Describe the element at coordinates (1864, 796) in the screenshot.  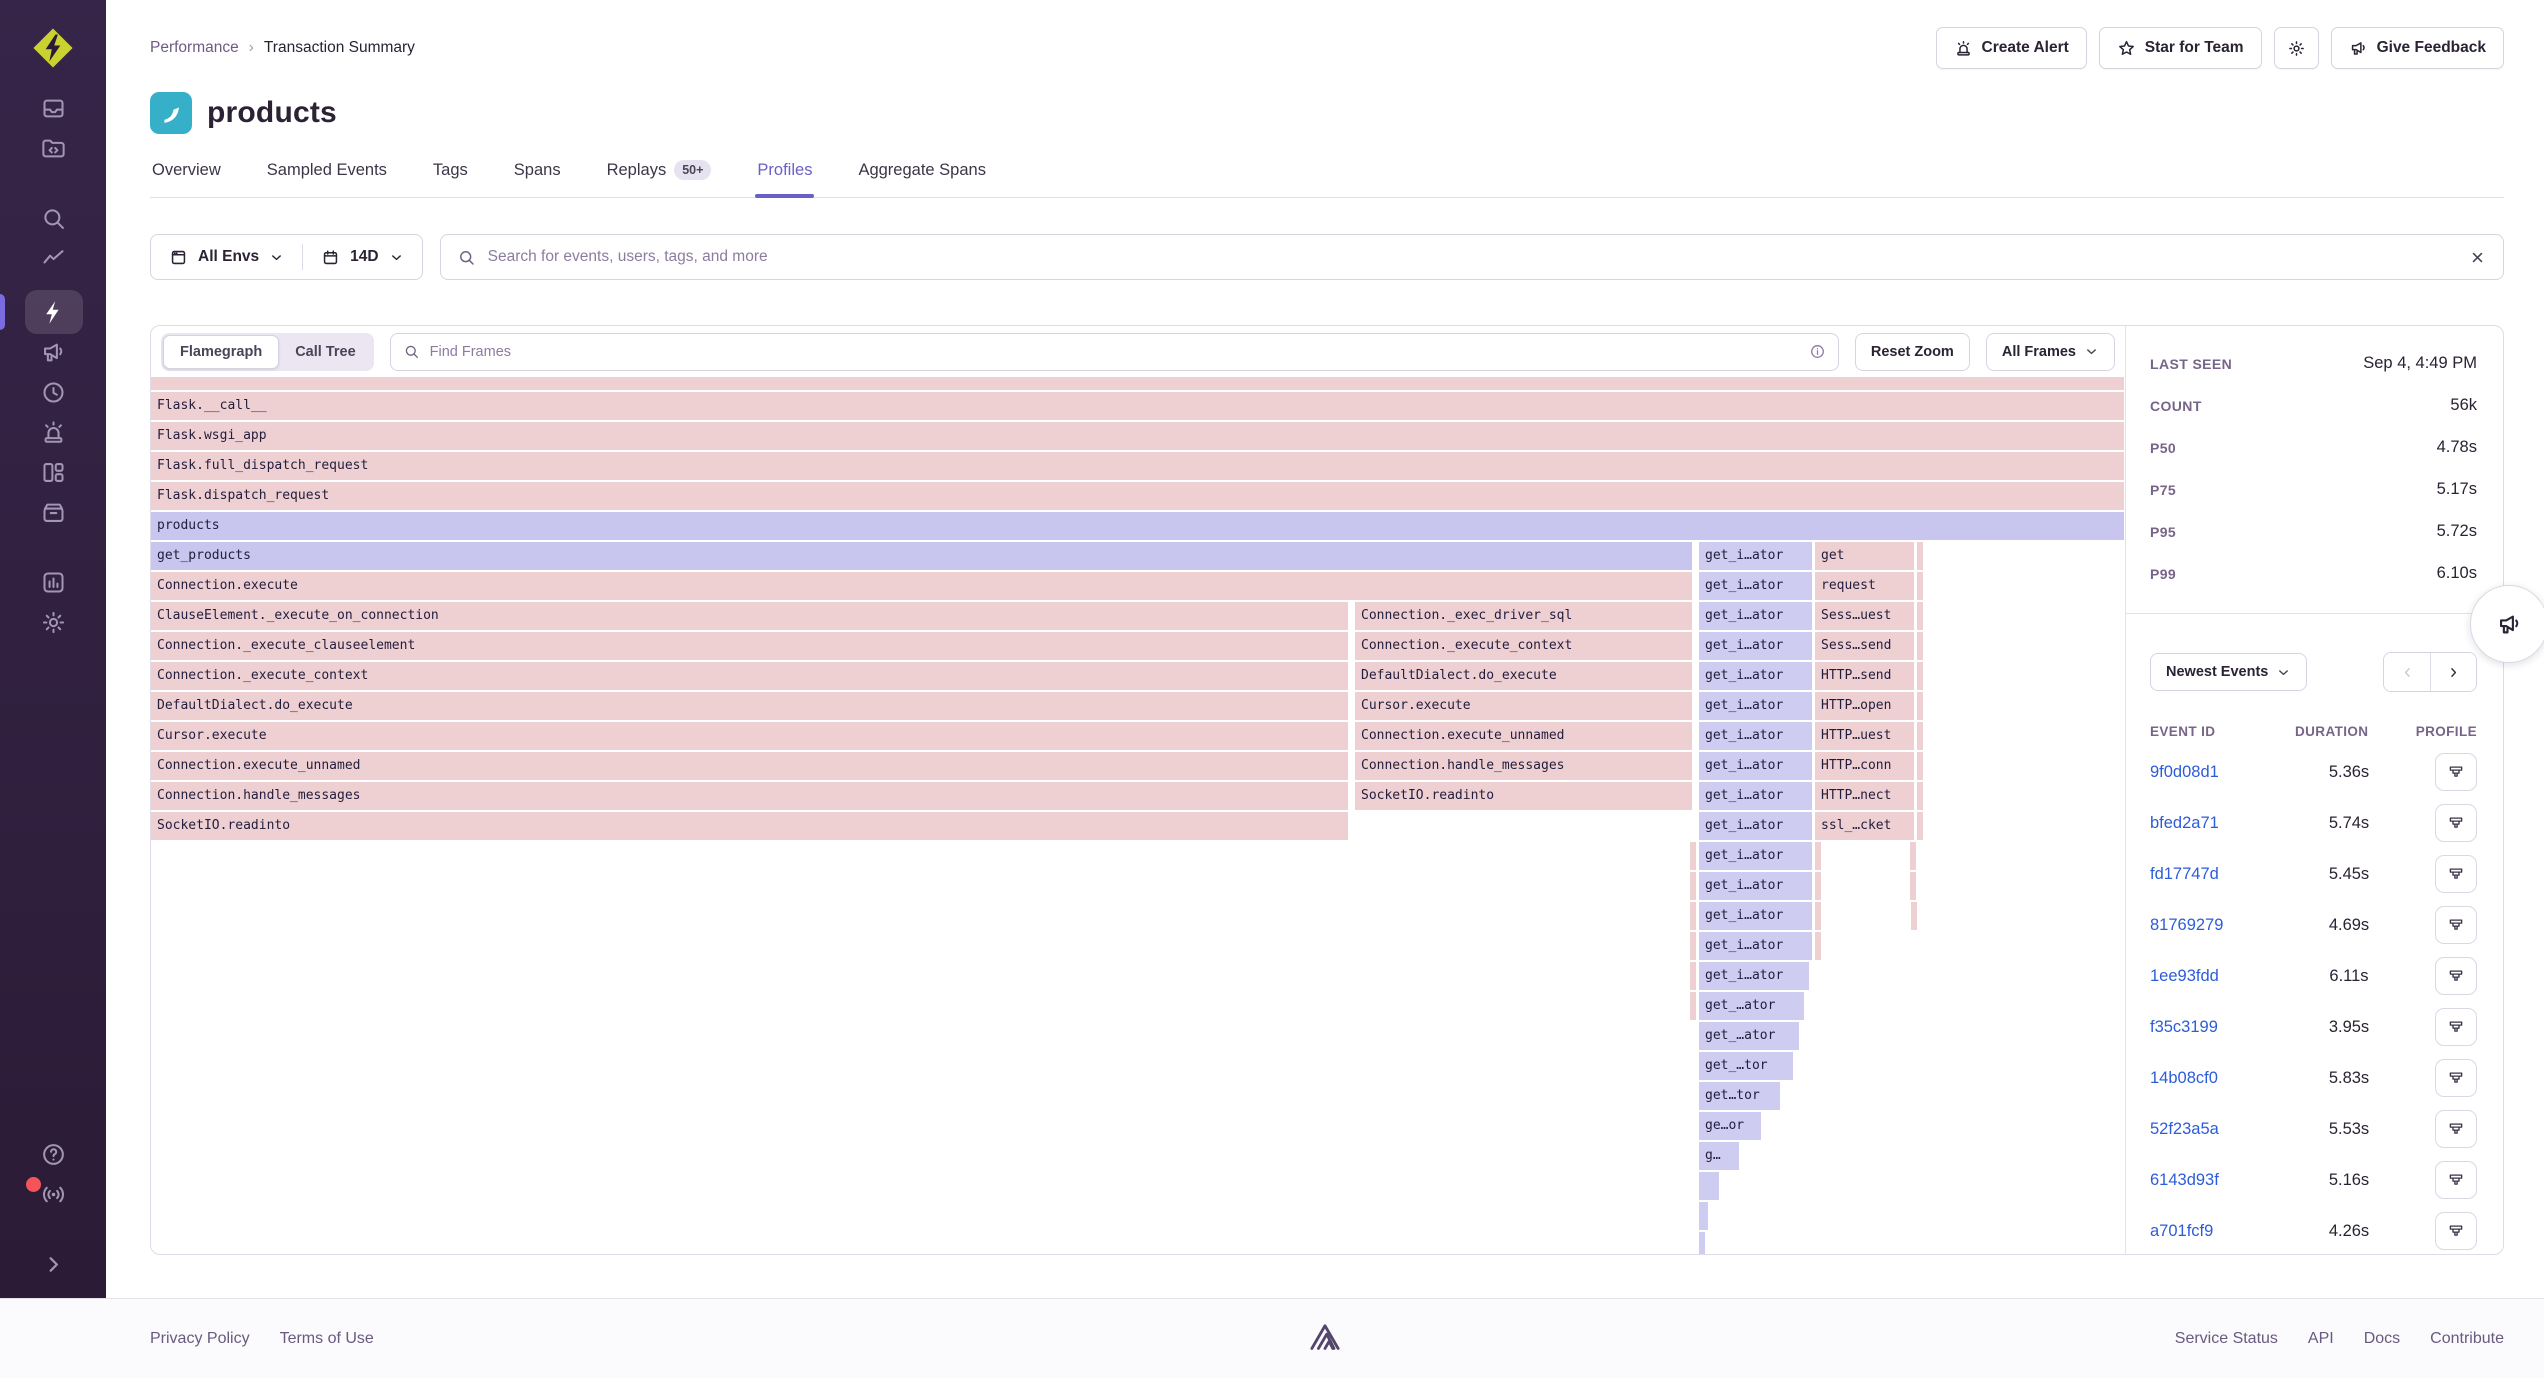
I see `flamegraph-frame: HTTP…nect` at that location.